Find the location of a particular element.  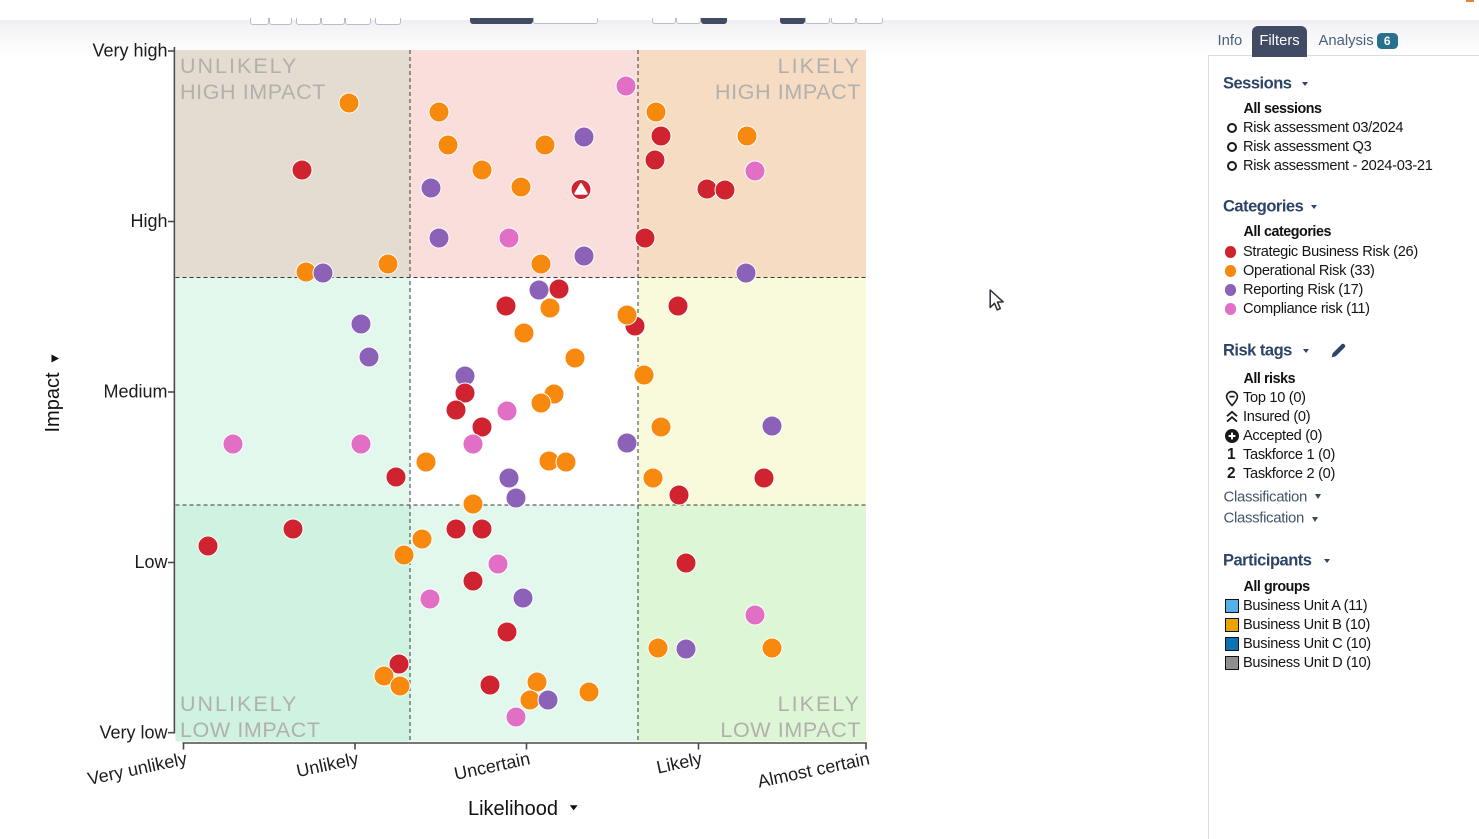

svg-text: Unlikely is located at coordinates (328, 764).